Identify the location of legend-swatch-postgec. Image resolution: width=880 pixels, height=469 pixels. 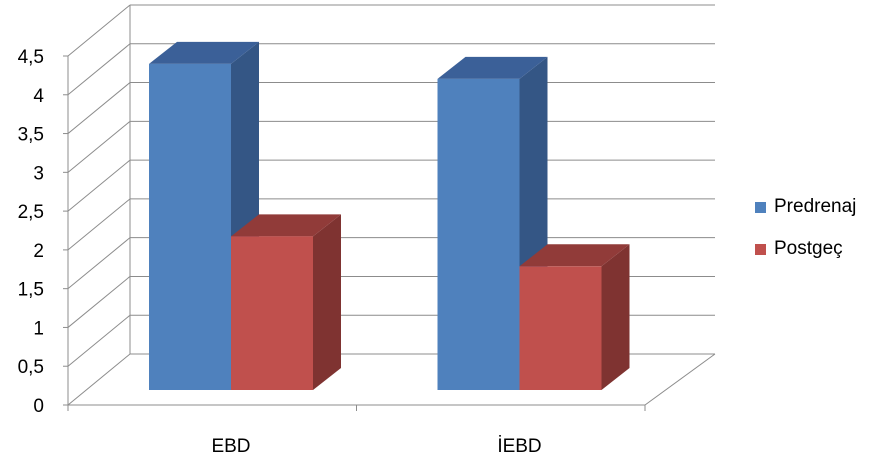
(760, 249).